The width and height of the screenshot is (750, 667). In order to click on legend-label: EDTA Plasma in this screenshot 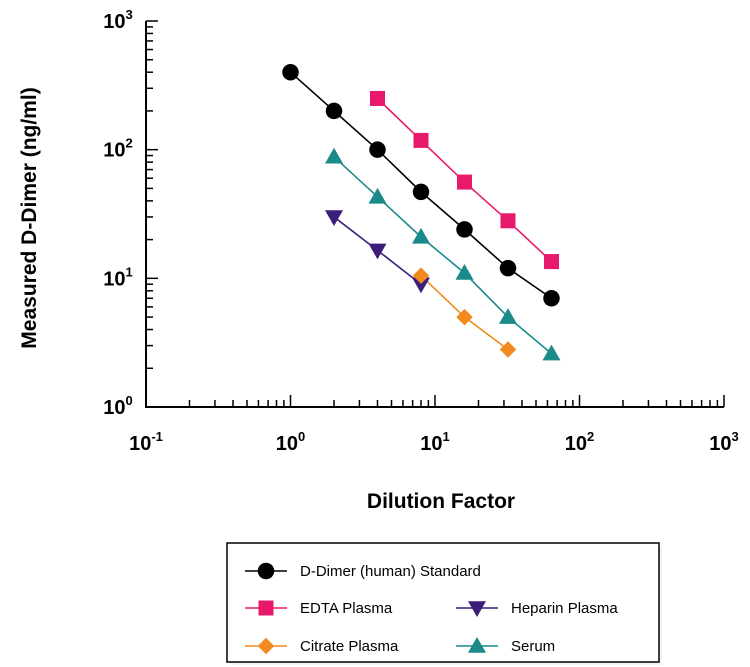, I will do `click(346, 608)`.